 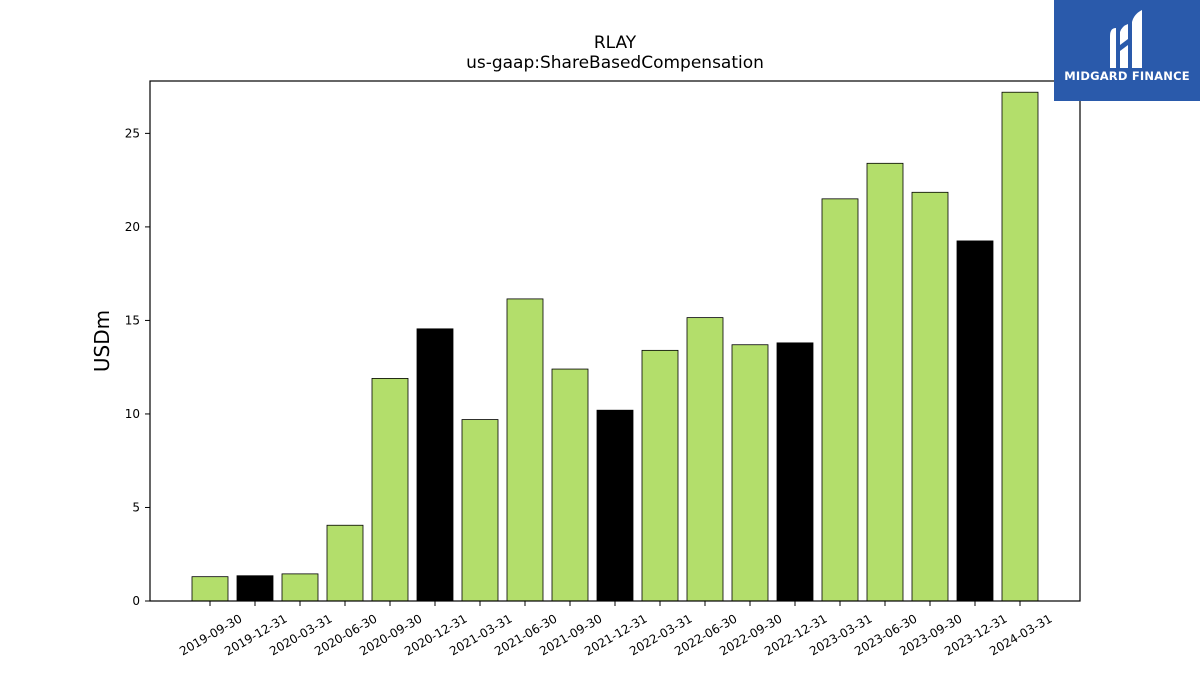 What do you see at coordinates (615, 63) in the screenshot?
I see `chart-subtitle: us-gaap:ShareBasedCompensation` at bounding box center [615, 63].